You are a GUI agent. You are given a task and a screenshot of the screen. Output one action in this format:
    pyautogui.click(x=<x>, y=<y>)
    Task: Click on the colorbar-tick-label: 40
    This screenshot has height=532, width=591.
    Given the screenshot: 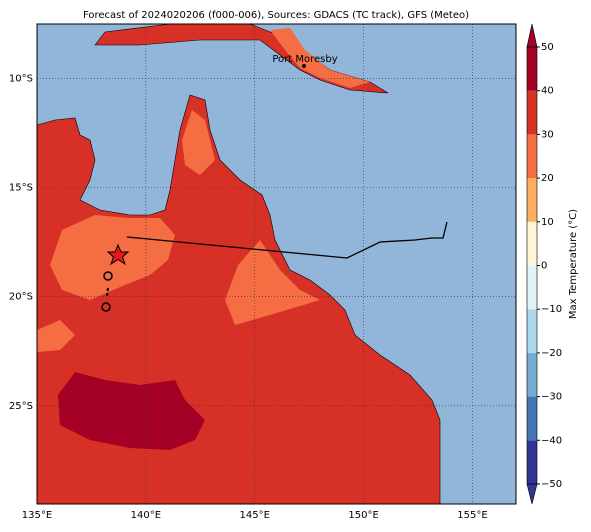 What is the action you would take?
    pyautogui.click(x=547, y=91)
    